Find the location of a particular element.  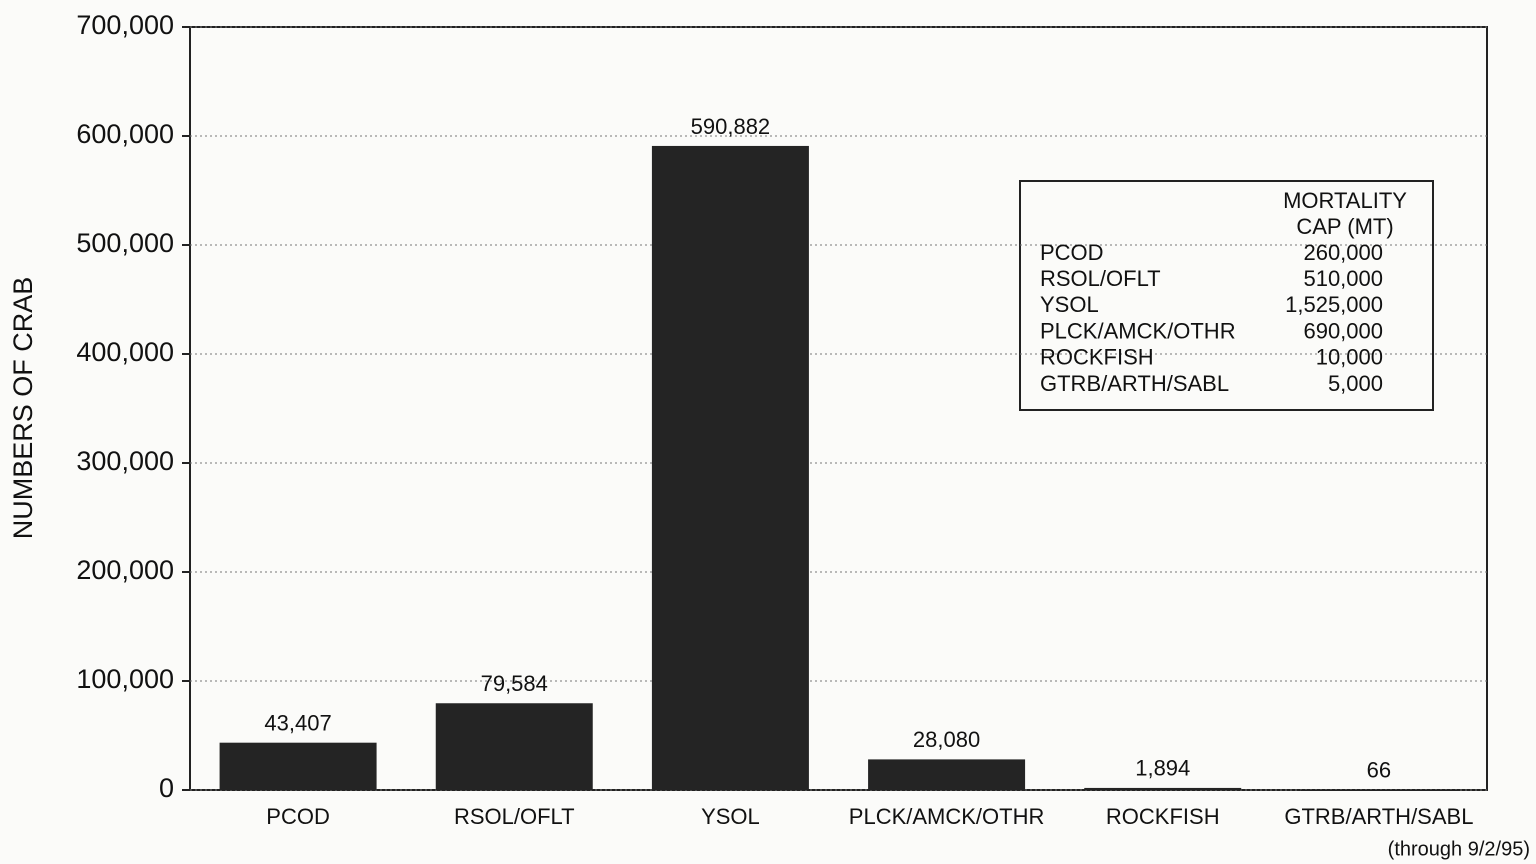

data-label: 43,407 is located at coordinates (297, 722).